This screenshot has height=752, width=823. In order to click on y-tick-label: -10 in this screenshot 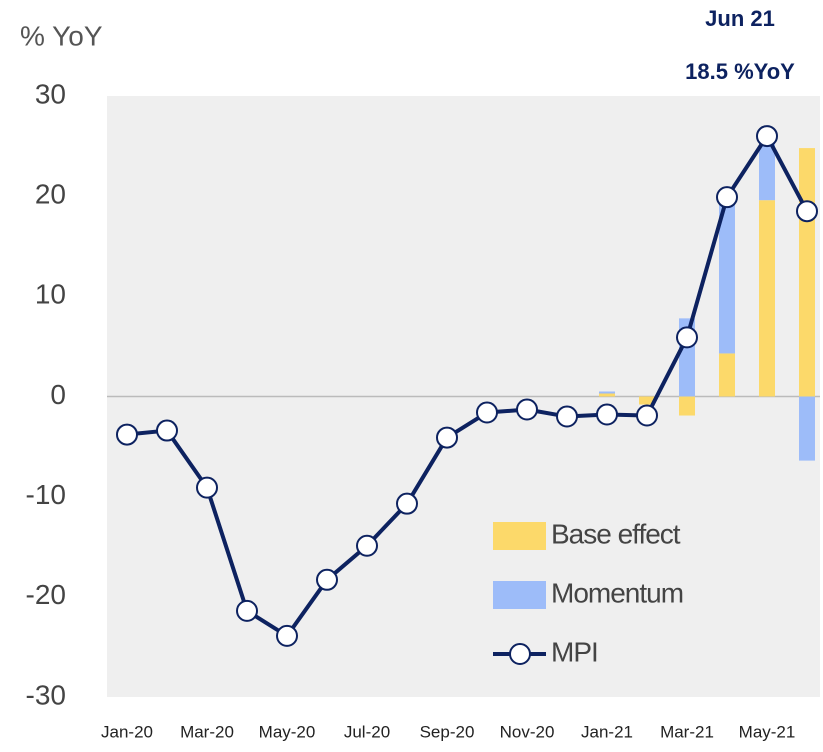, I will do `click(46, 494)`.